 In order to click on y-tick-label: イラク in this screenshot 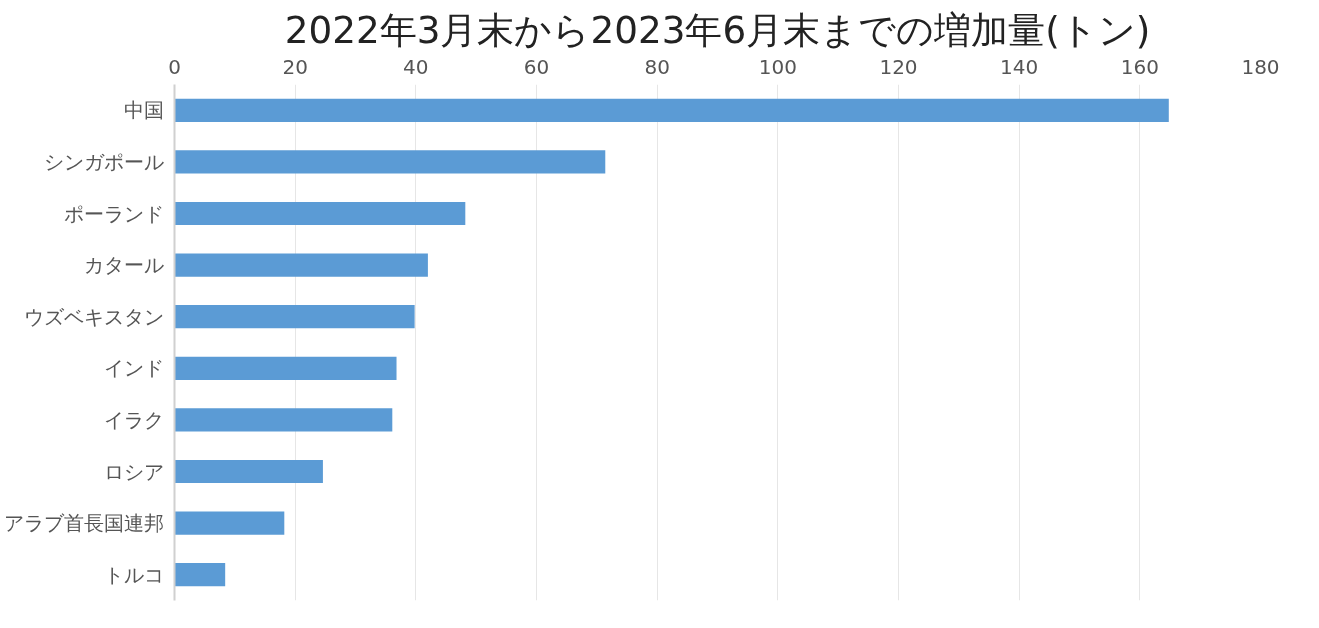, I will do `click(133, 419)`.